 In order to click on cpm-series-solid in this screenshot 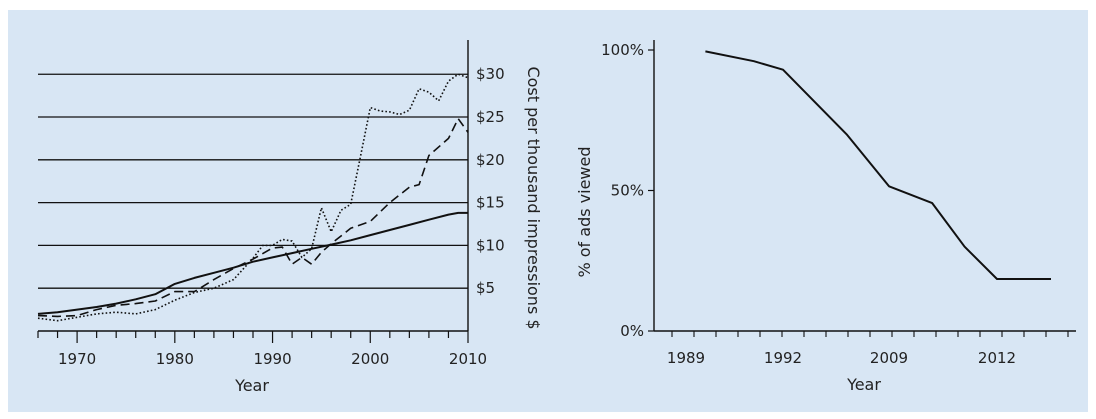, I will do `click(252, 263)`.